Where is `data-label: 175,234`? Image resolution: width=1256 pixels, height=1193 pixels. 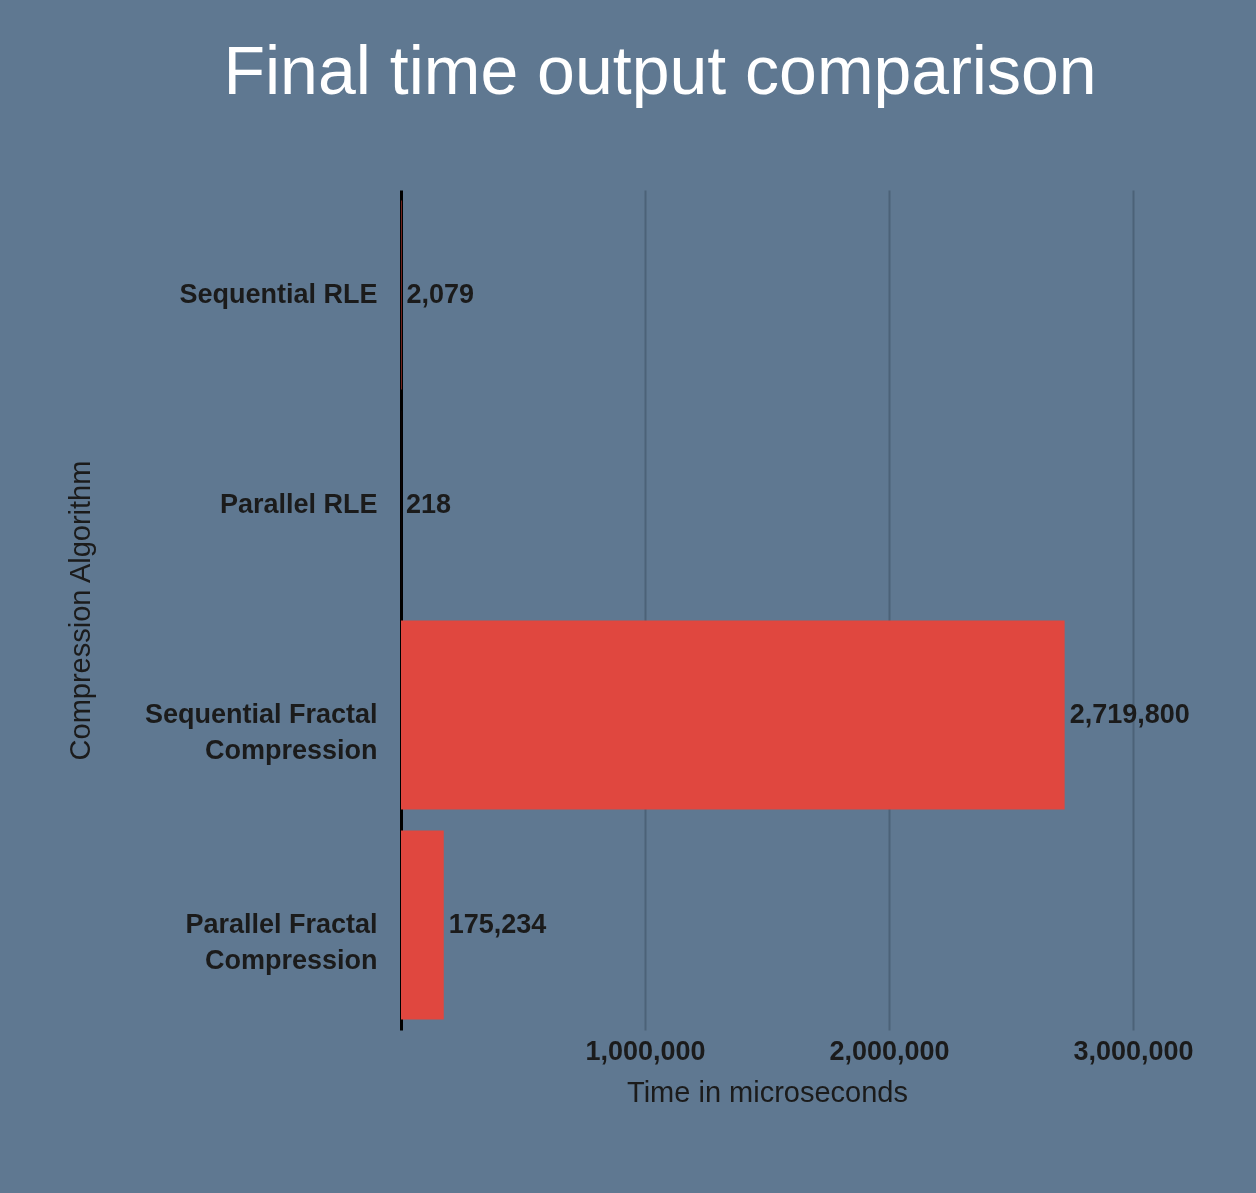
data-label: 175,234 is located at coordinates (497, 924).